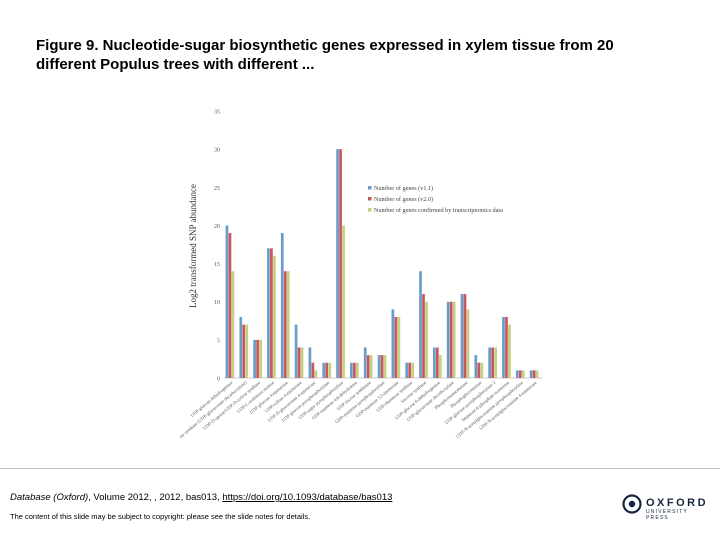  I want to click on y-axis-title: Log2 transformed SNP abundance, so click(193, 246).